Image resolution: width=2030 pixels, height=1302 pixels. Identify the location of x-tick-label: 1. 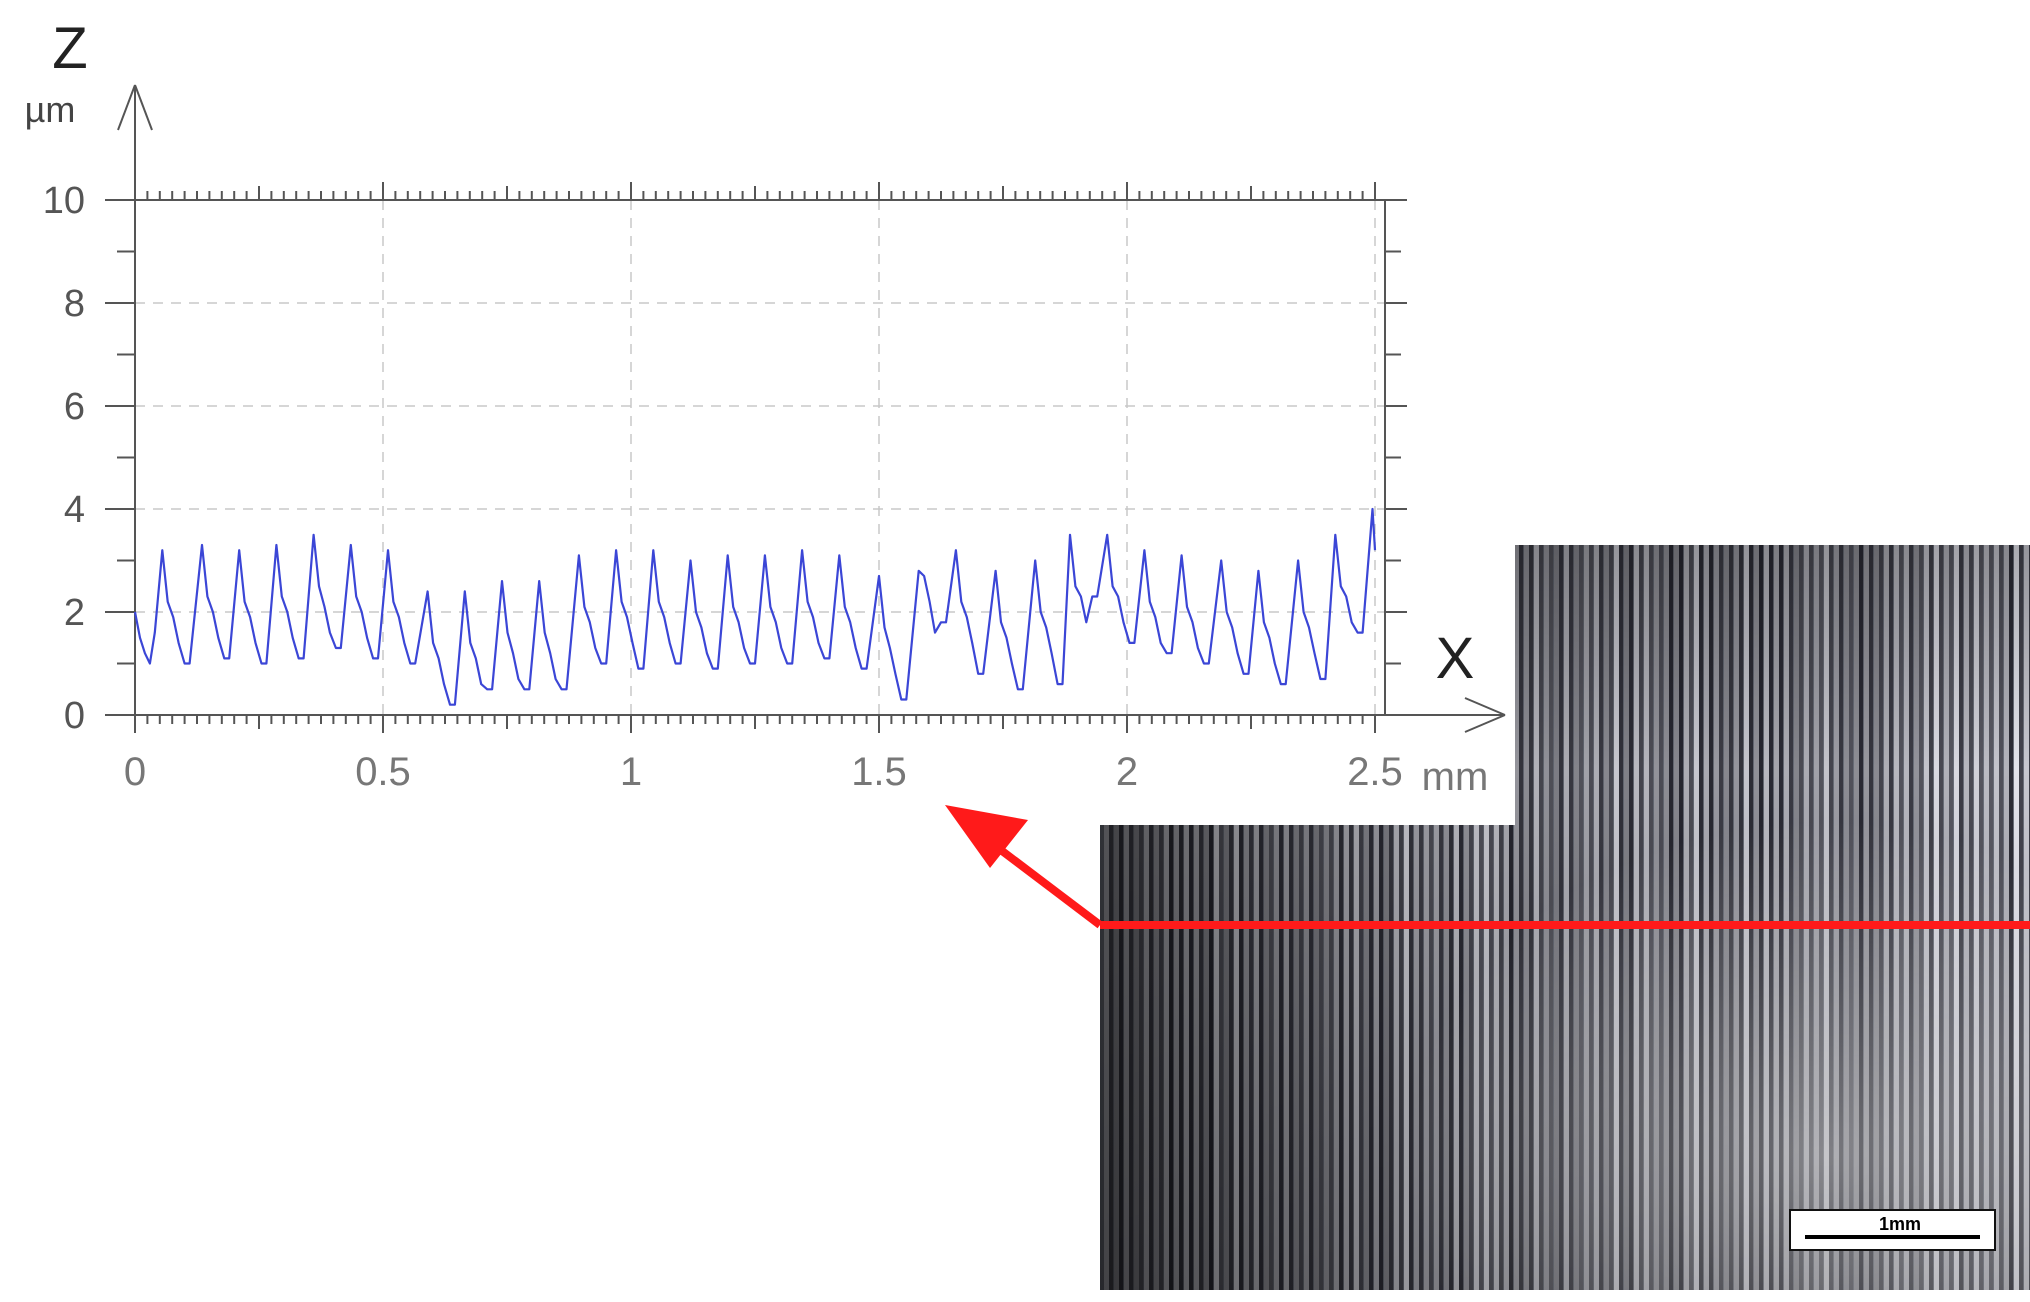
(631, 772).